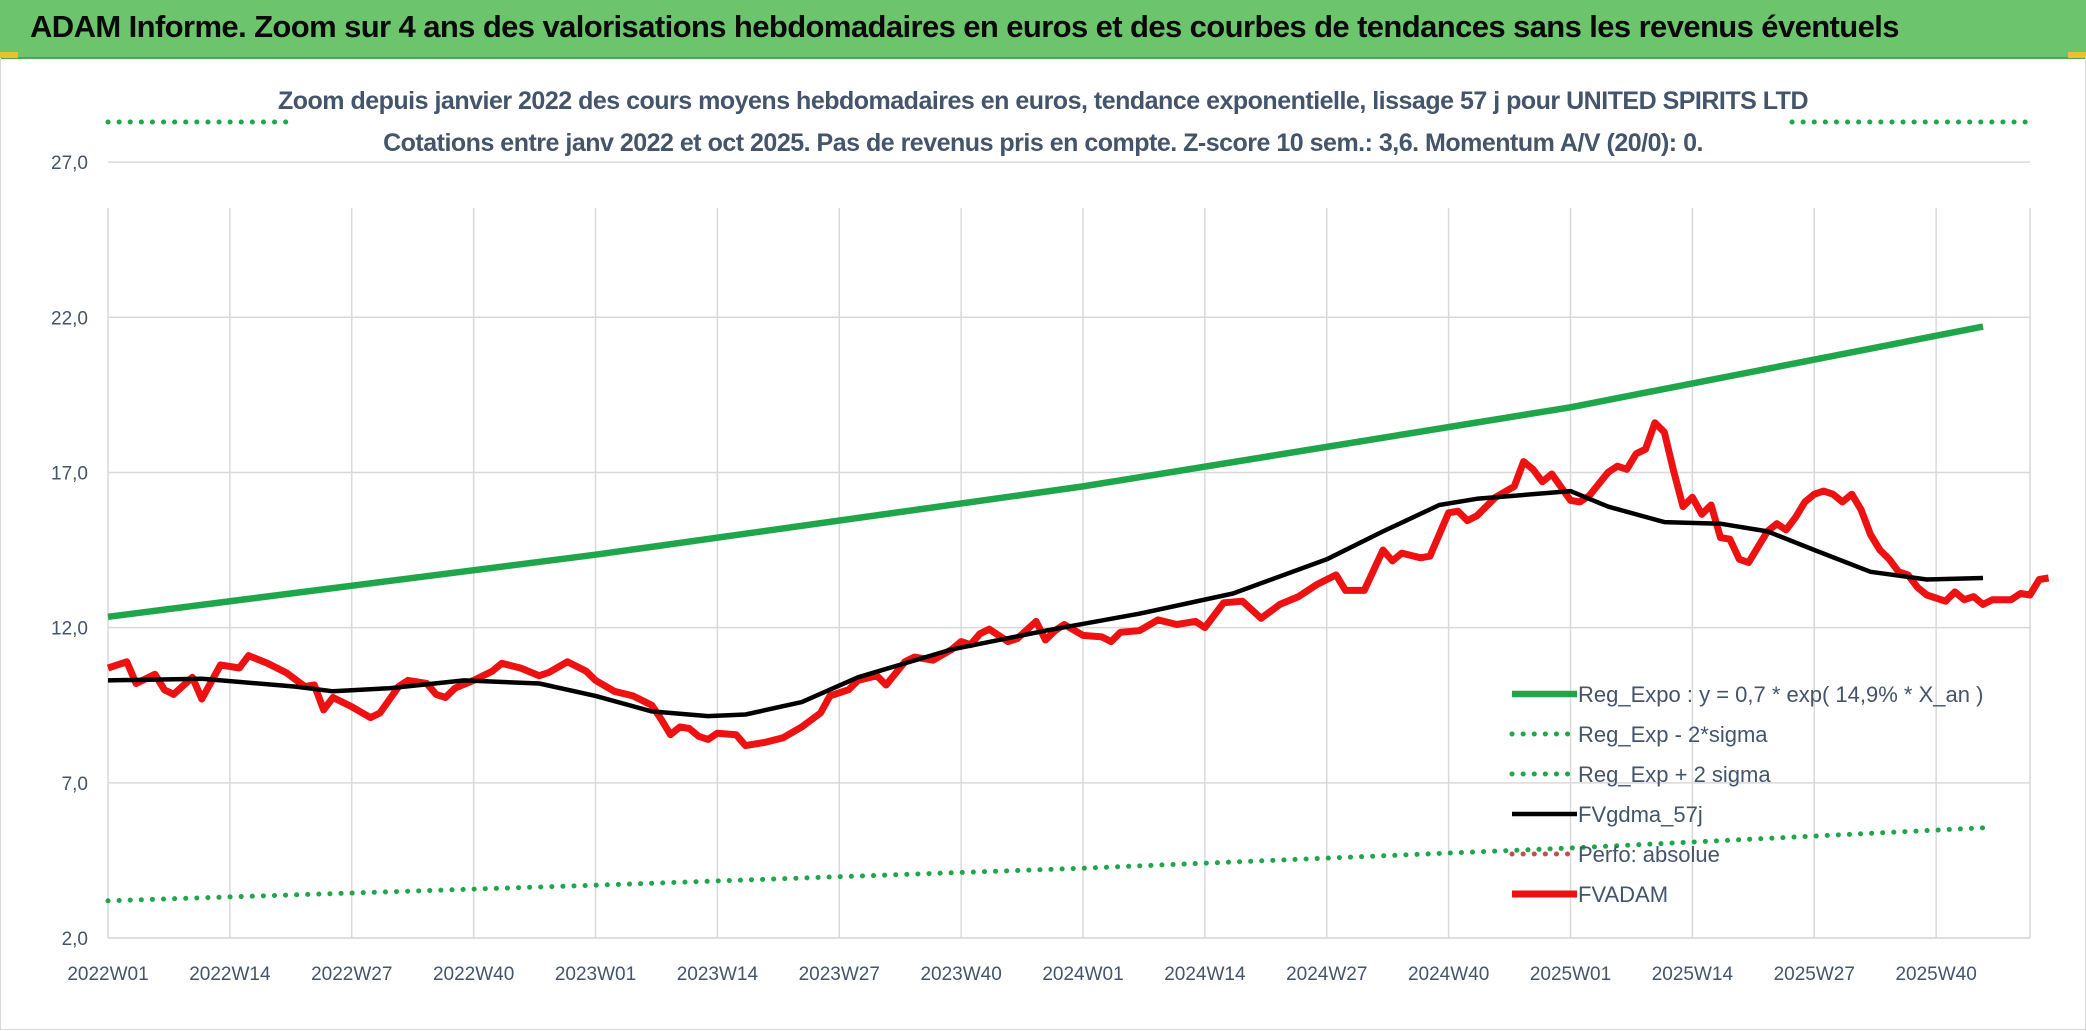  Describe the element at coordinates (1814, 974) in the screenshot. I see `x-tick-label: 2025W27` at that location.